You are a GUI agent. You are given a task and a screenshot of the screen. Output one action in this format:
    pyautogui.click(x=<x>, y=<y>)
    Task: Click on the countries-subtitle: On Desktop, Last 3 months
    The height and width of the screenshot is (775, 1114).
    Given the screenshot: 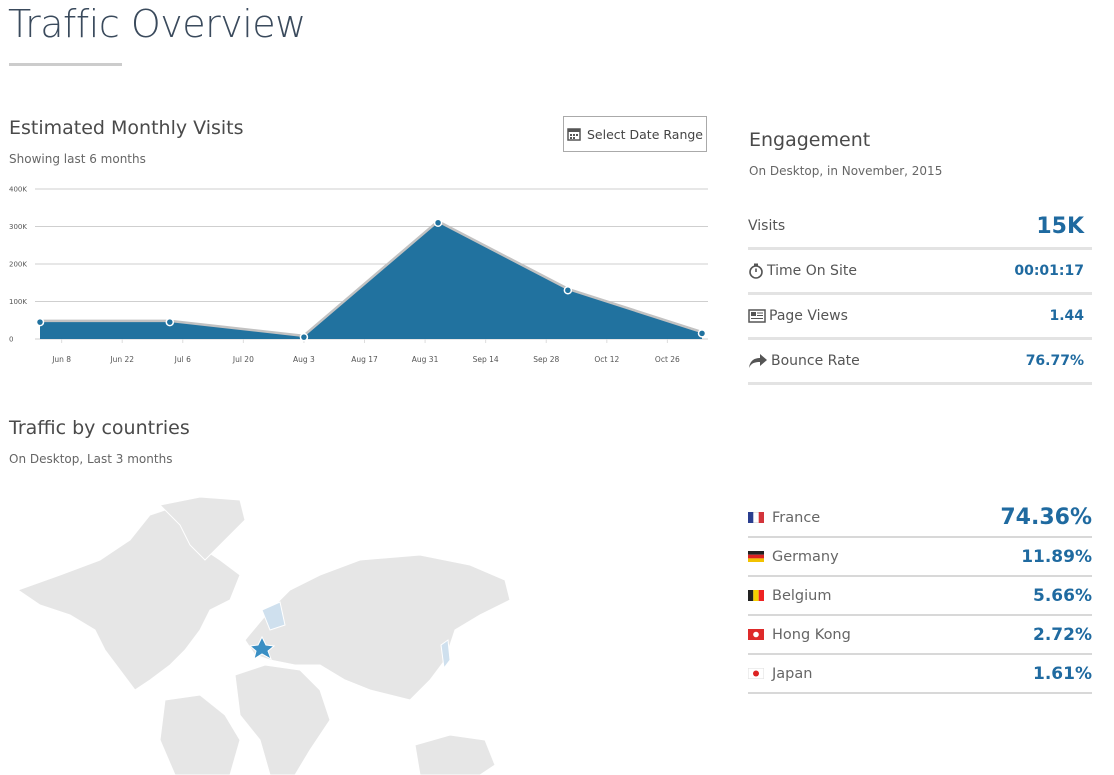 What is the action you would take?
    pyautogui.click(x=91, y=459)
    